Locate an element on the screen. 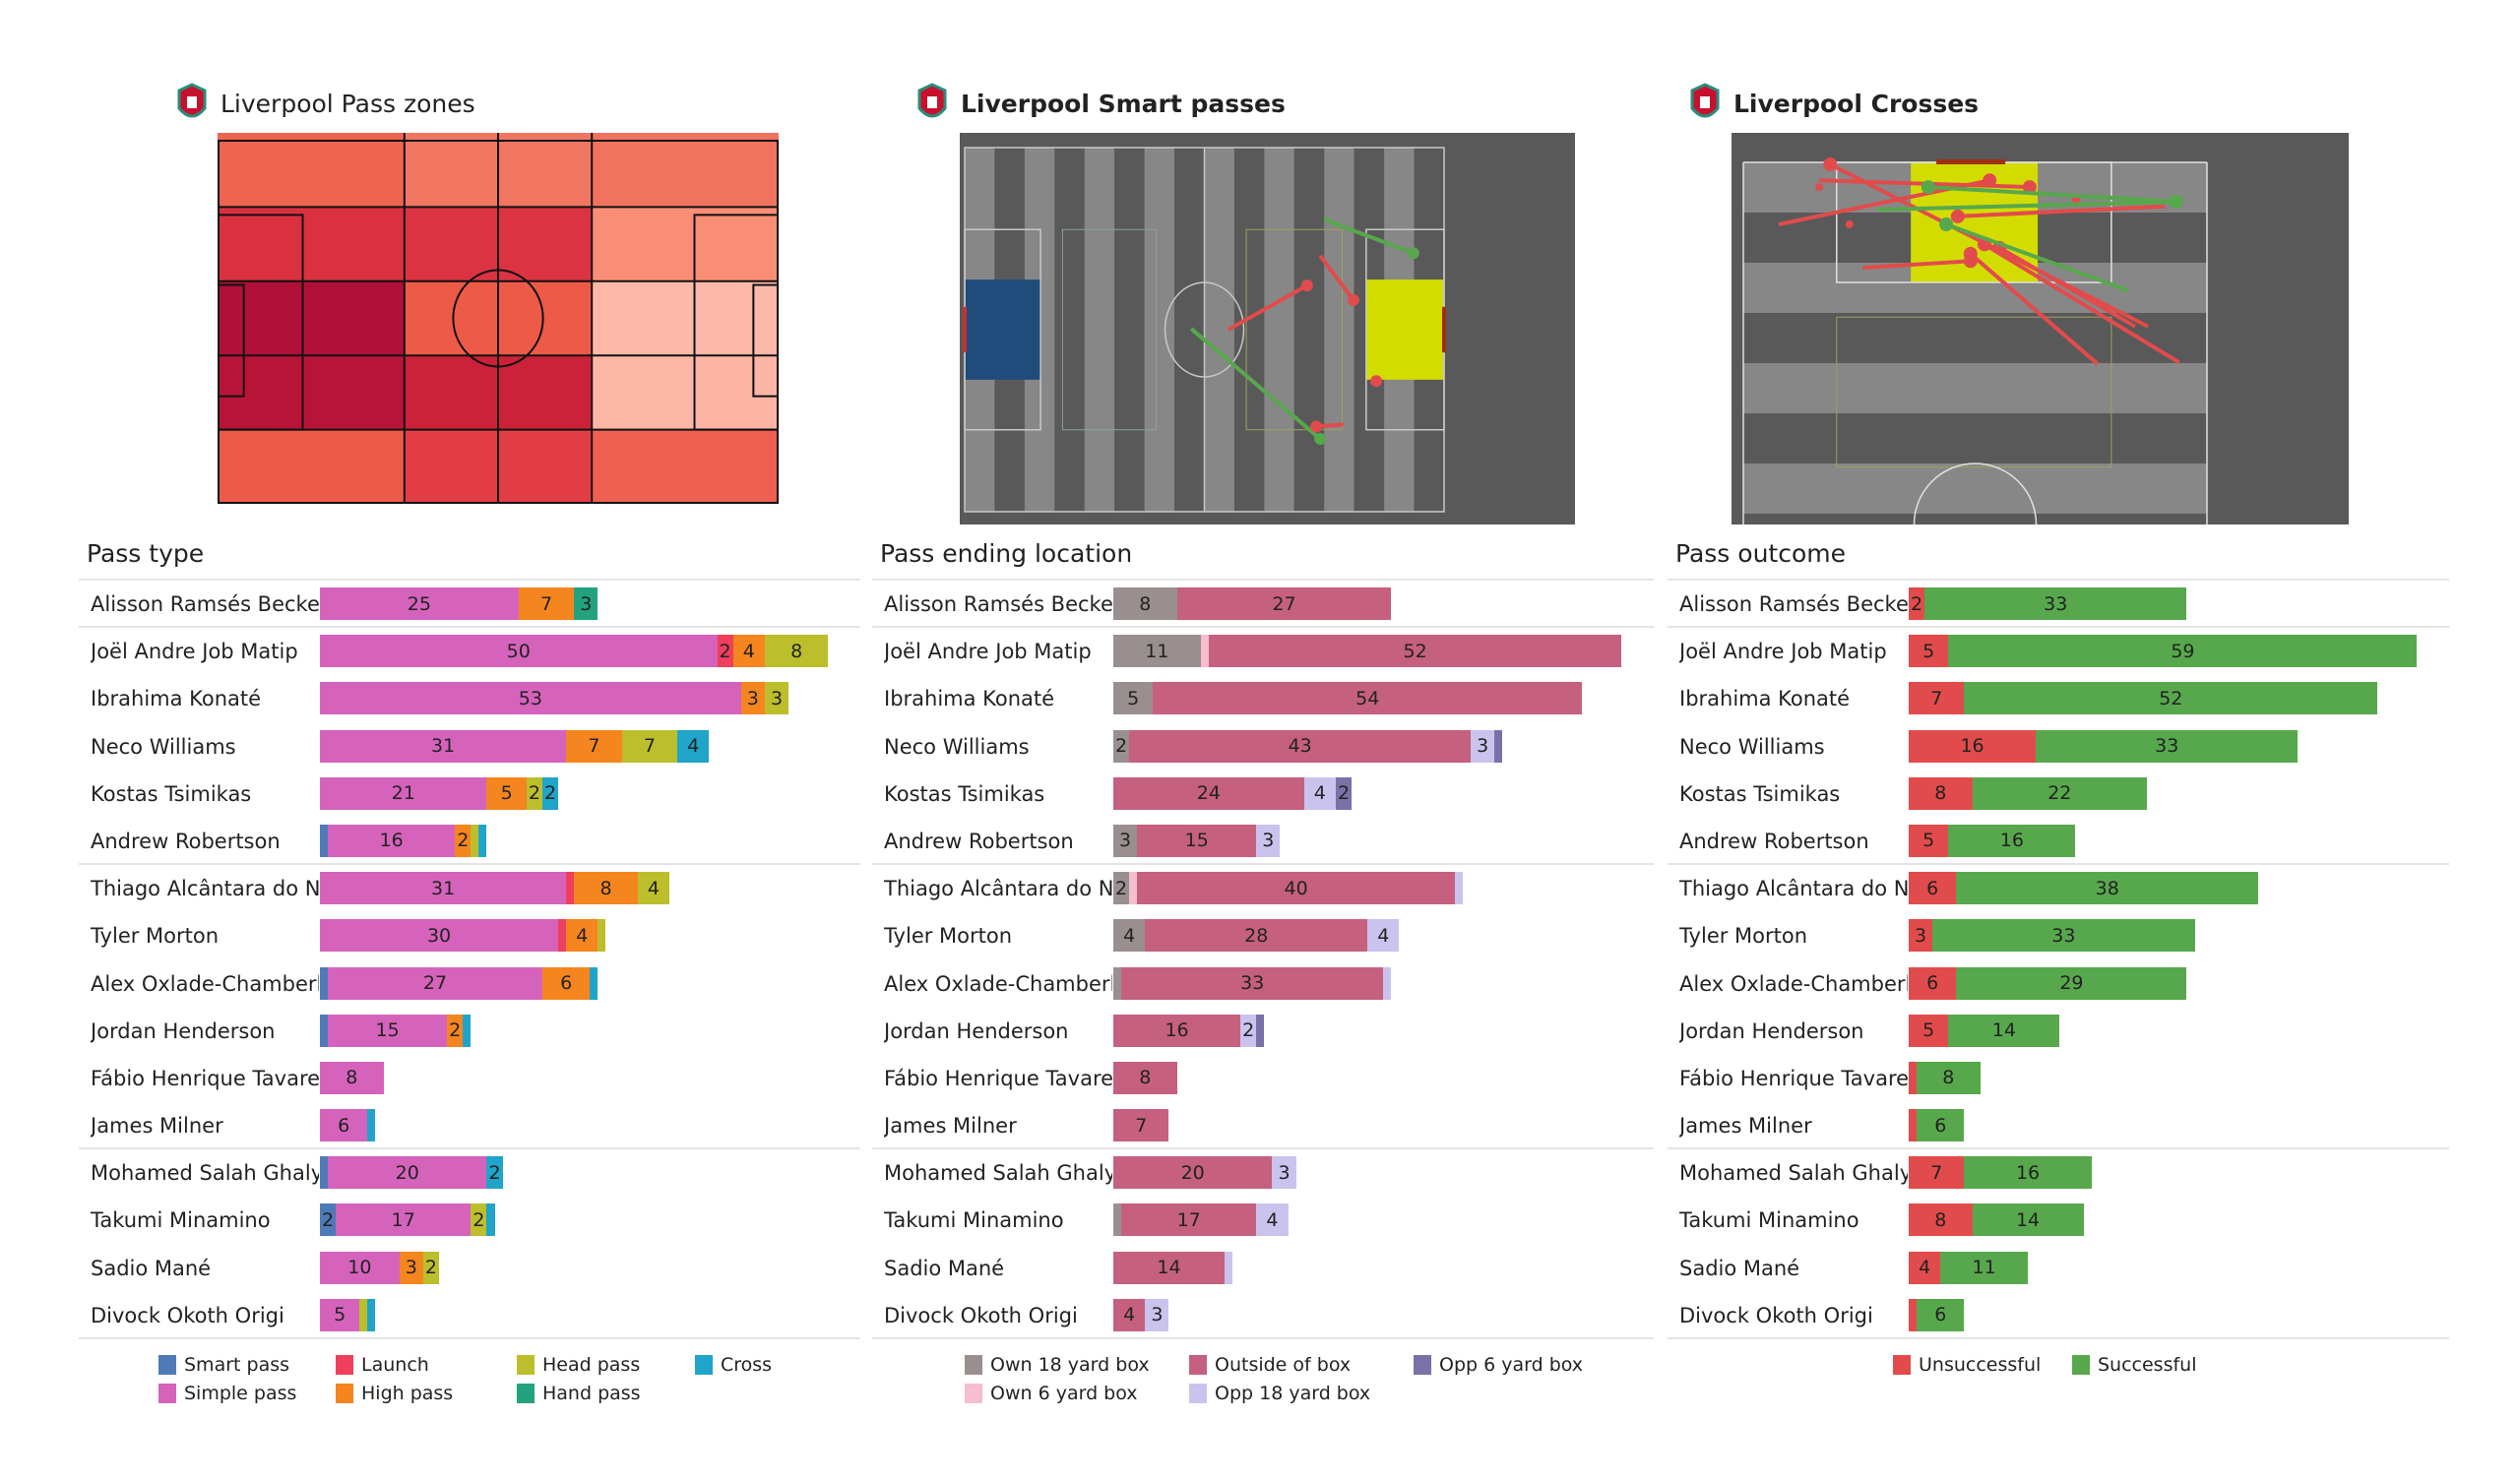  bar-segment-smart-pass is located at coordinates (324, 1031).